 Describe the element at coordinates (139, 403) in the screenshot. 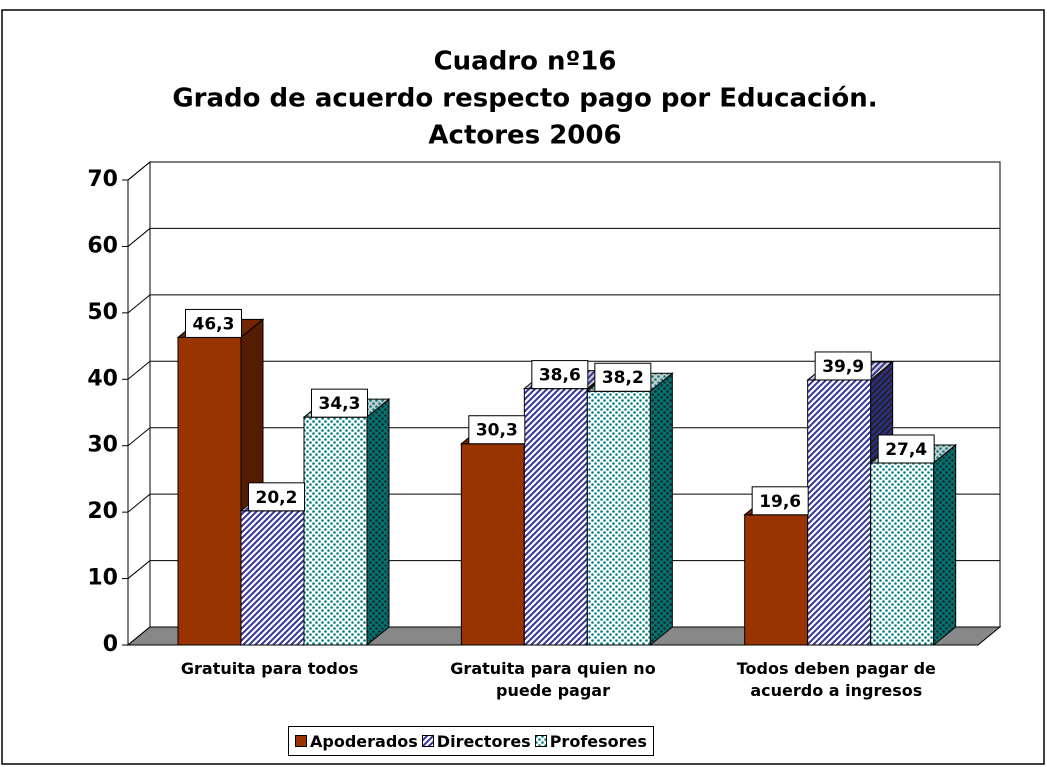

I see `side-wall` at that location.